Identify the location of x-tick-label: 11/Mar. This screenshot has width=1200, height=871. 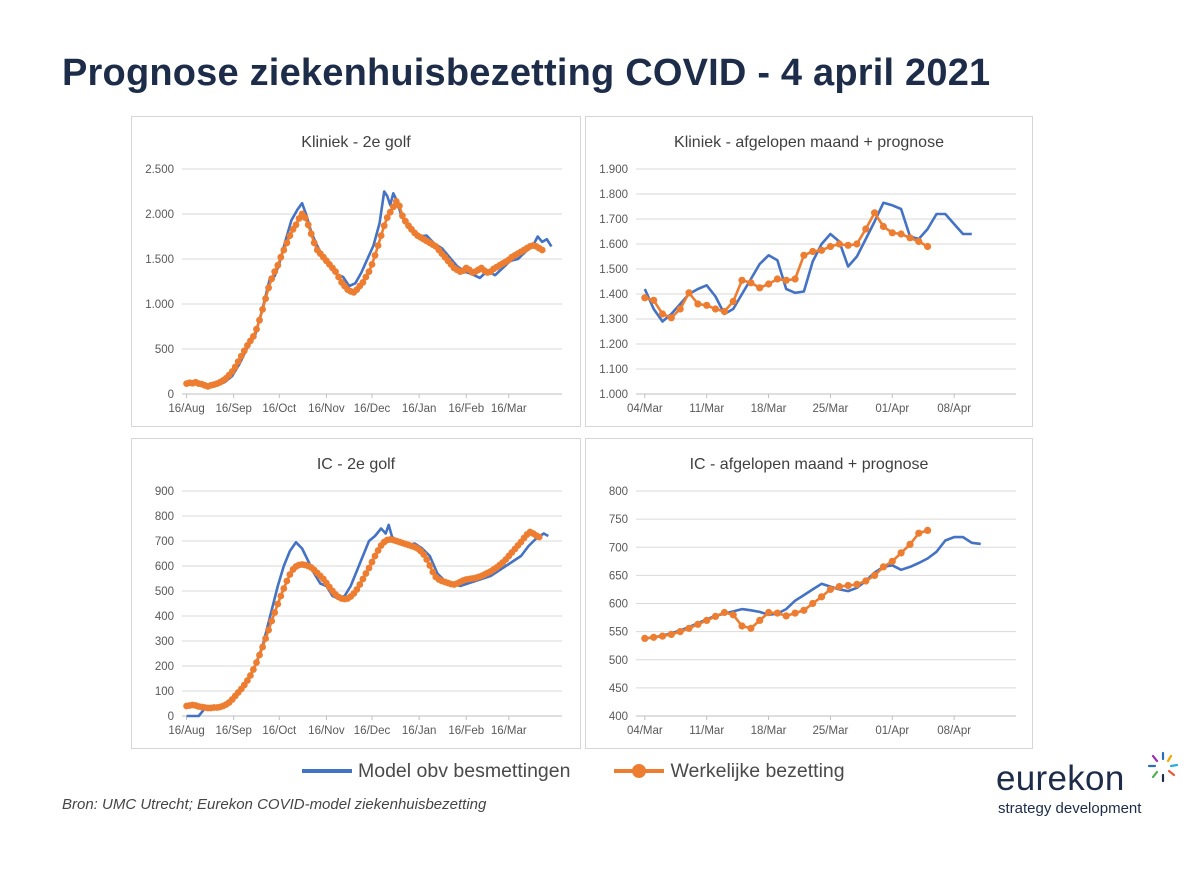
(706, 409).